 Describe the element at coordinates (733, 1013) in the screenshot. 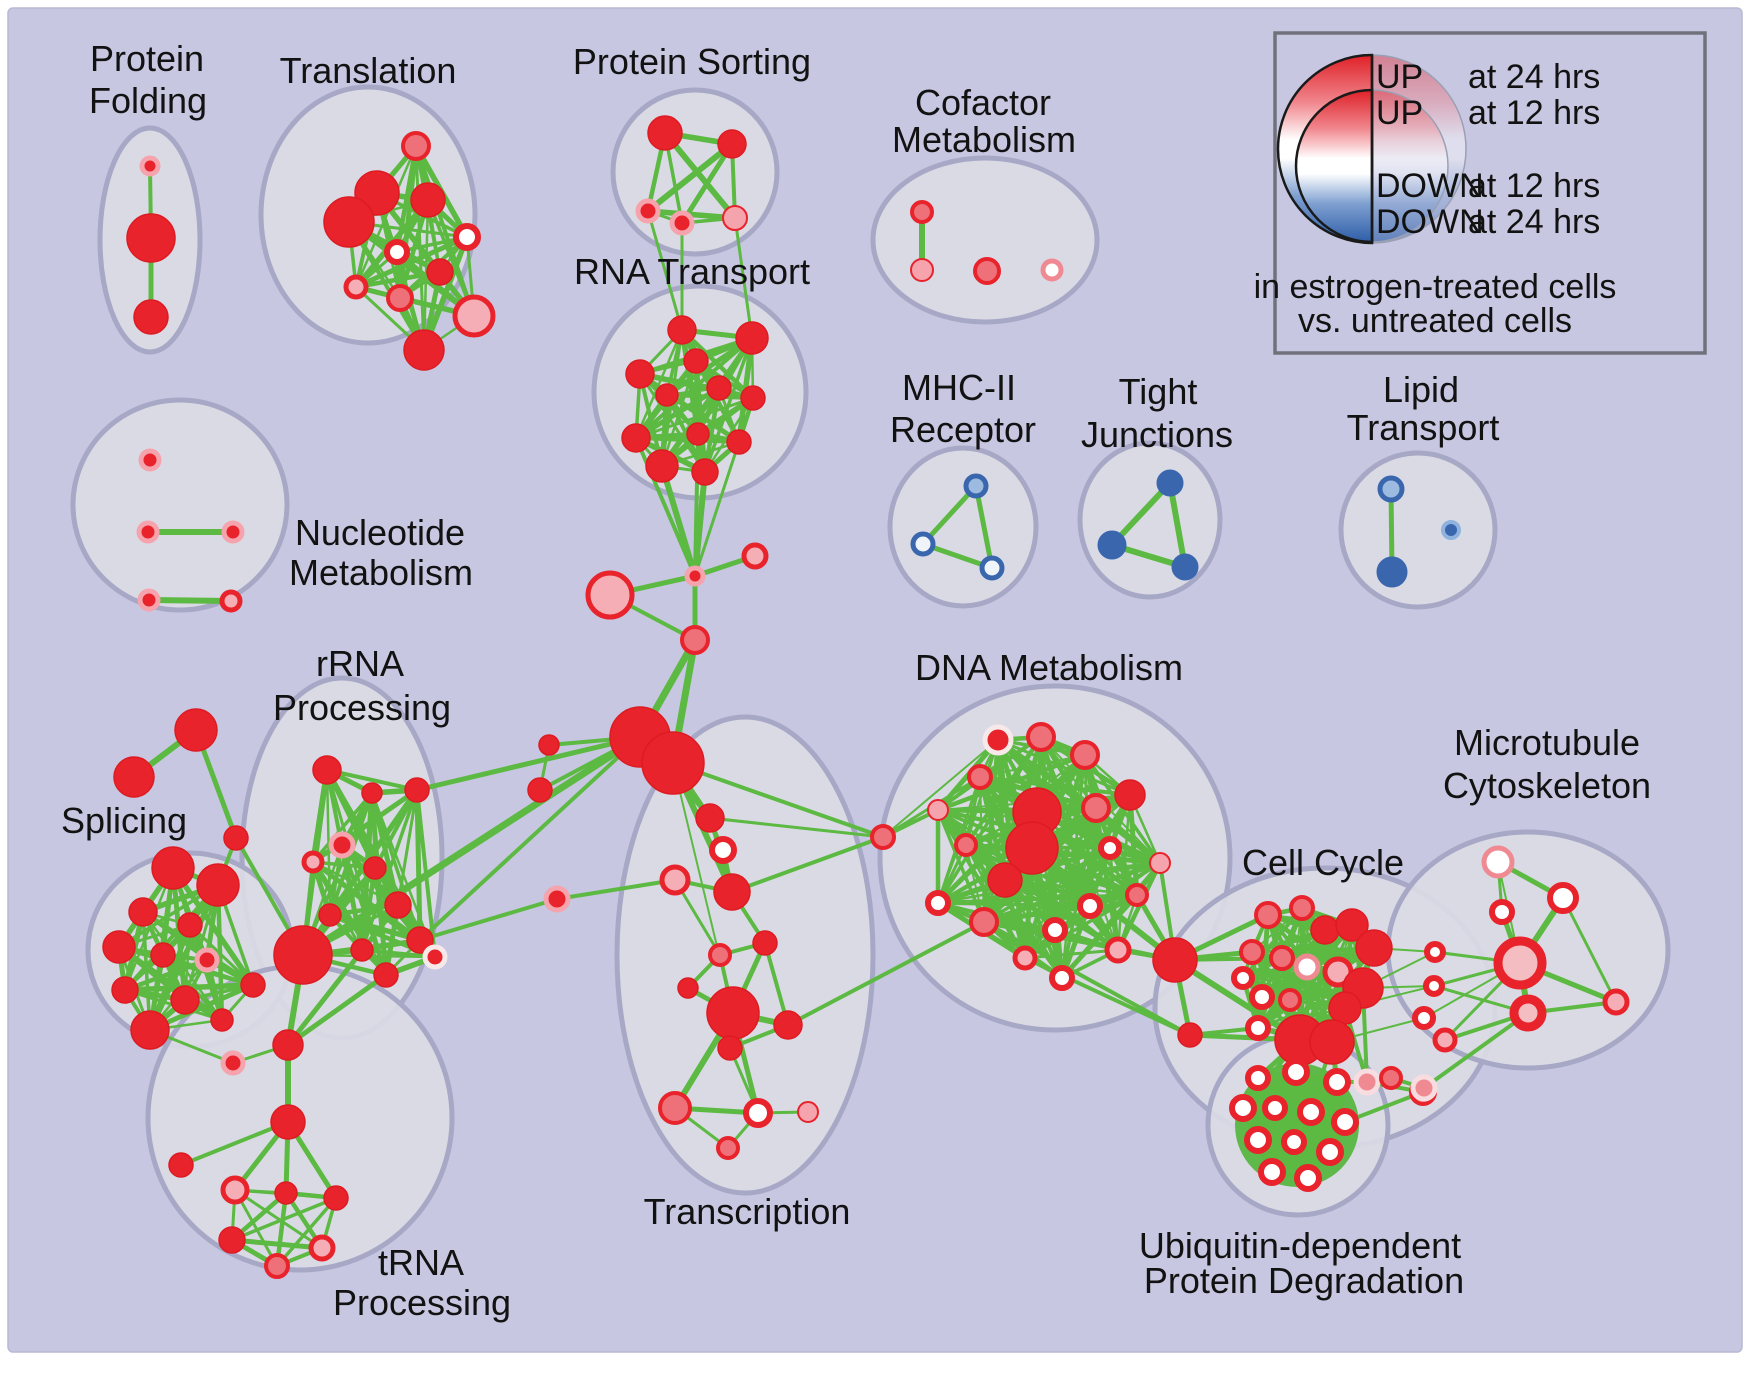

I see `graph-node-X7` at that location.